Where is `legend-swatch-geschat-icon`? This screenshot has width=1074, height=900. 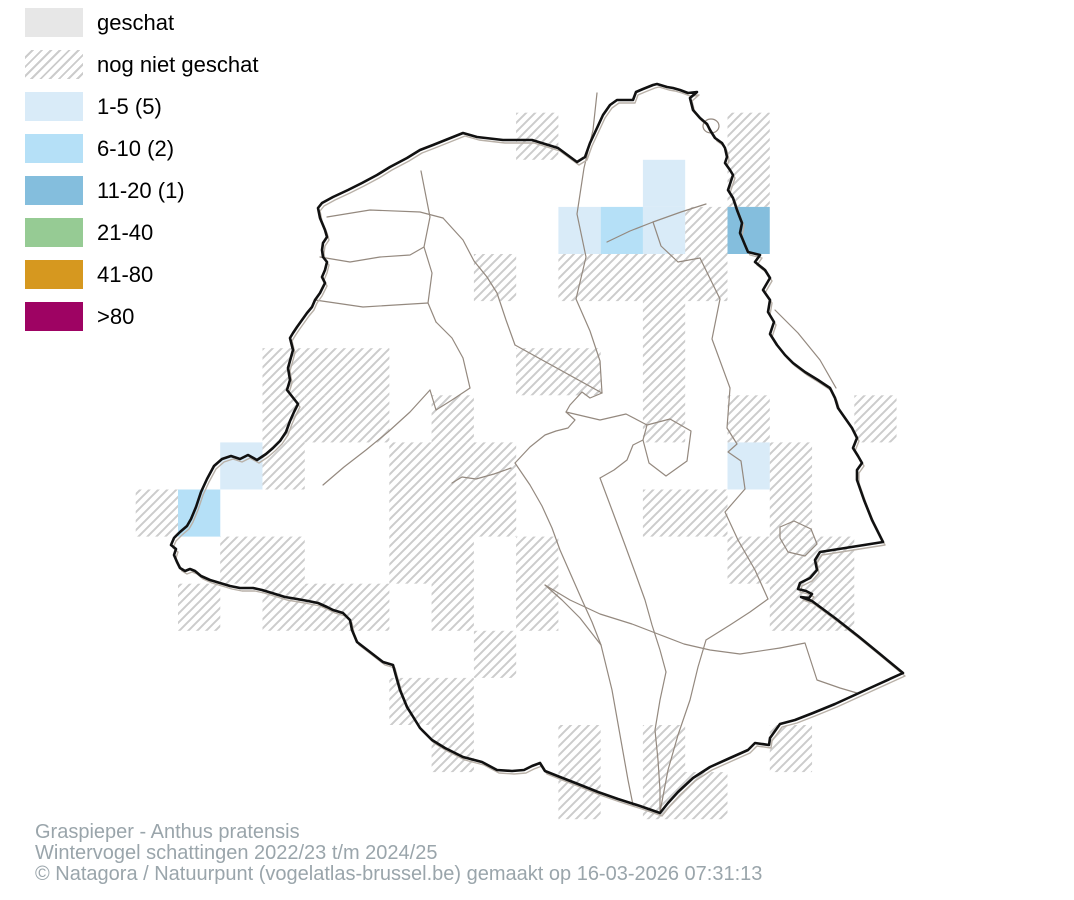
legend-swatch-geschat-icon is located at coordinates (54, 22).